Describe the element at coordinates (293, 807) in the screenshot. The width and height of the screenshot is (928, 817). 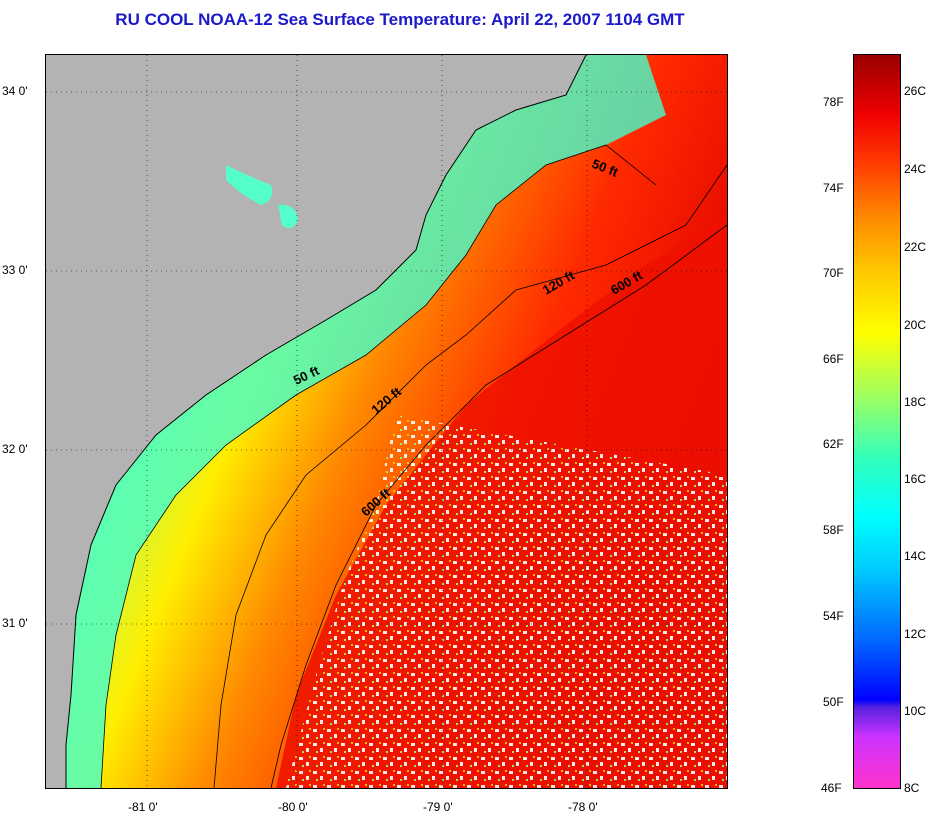
I see `lon-label: -80 0'` at that location.